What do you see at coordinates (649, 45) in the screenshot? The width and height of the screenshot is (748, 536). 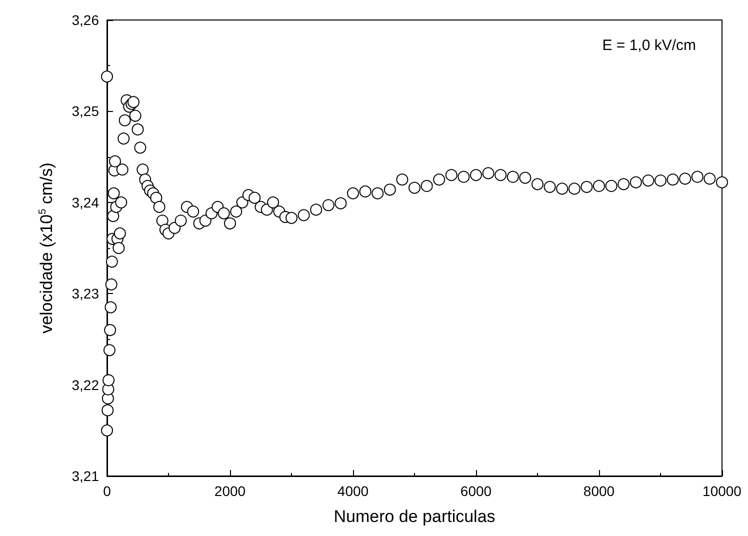 I see `annotation: E = 1,0 kV/cm` at bounding box center [649, 45].